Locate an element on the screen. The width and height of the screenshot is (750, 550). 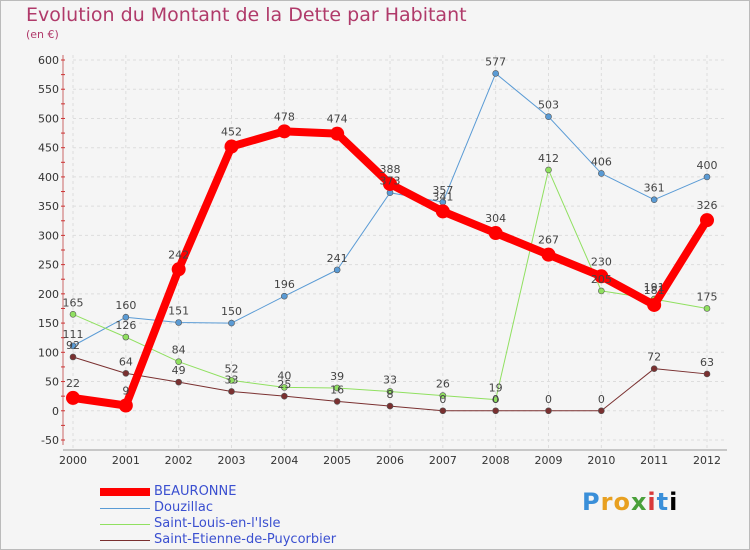
data-label: 400 is located at coordinates (707, 165).